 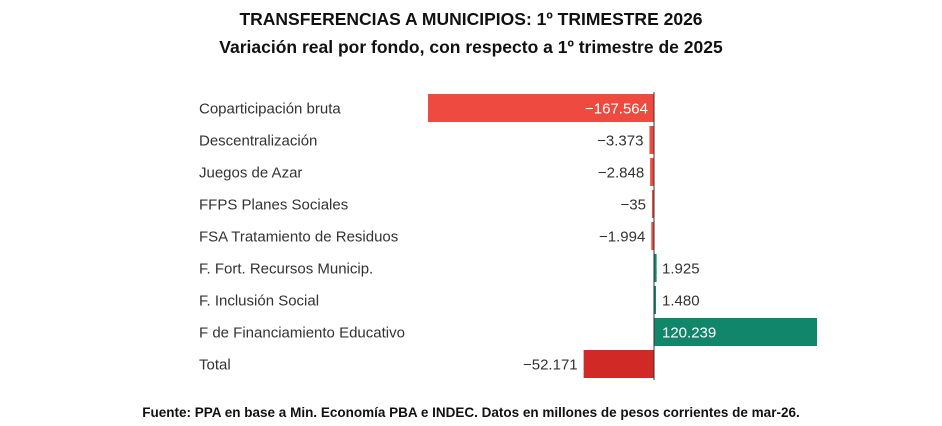 I want to click on bar-total, so click(x=618, y=364).